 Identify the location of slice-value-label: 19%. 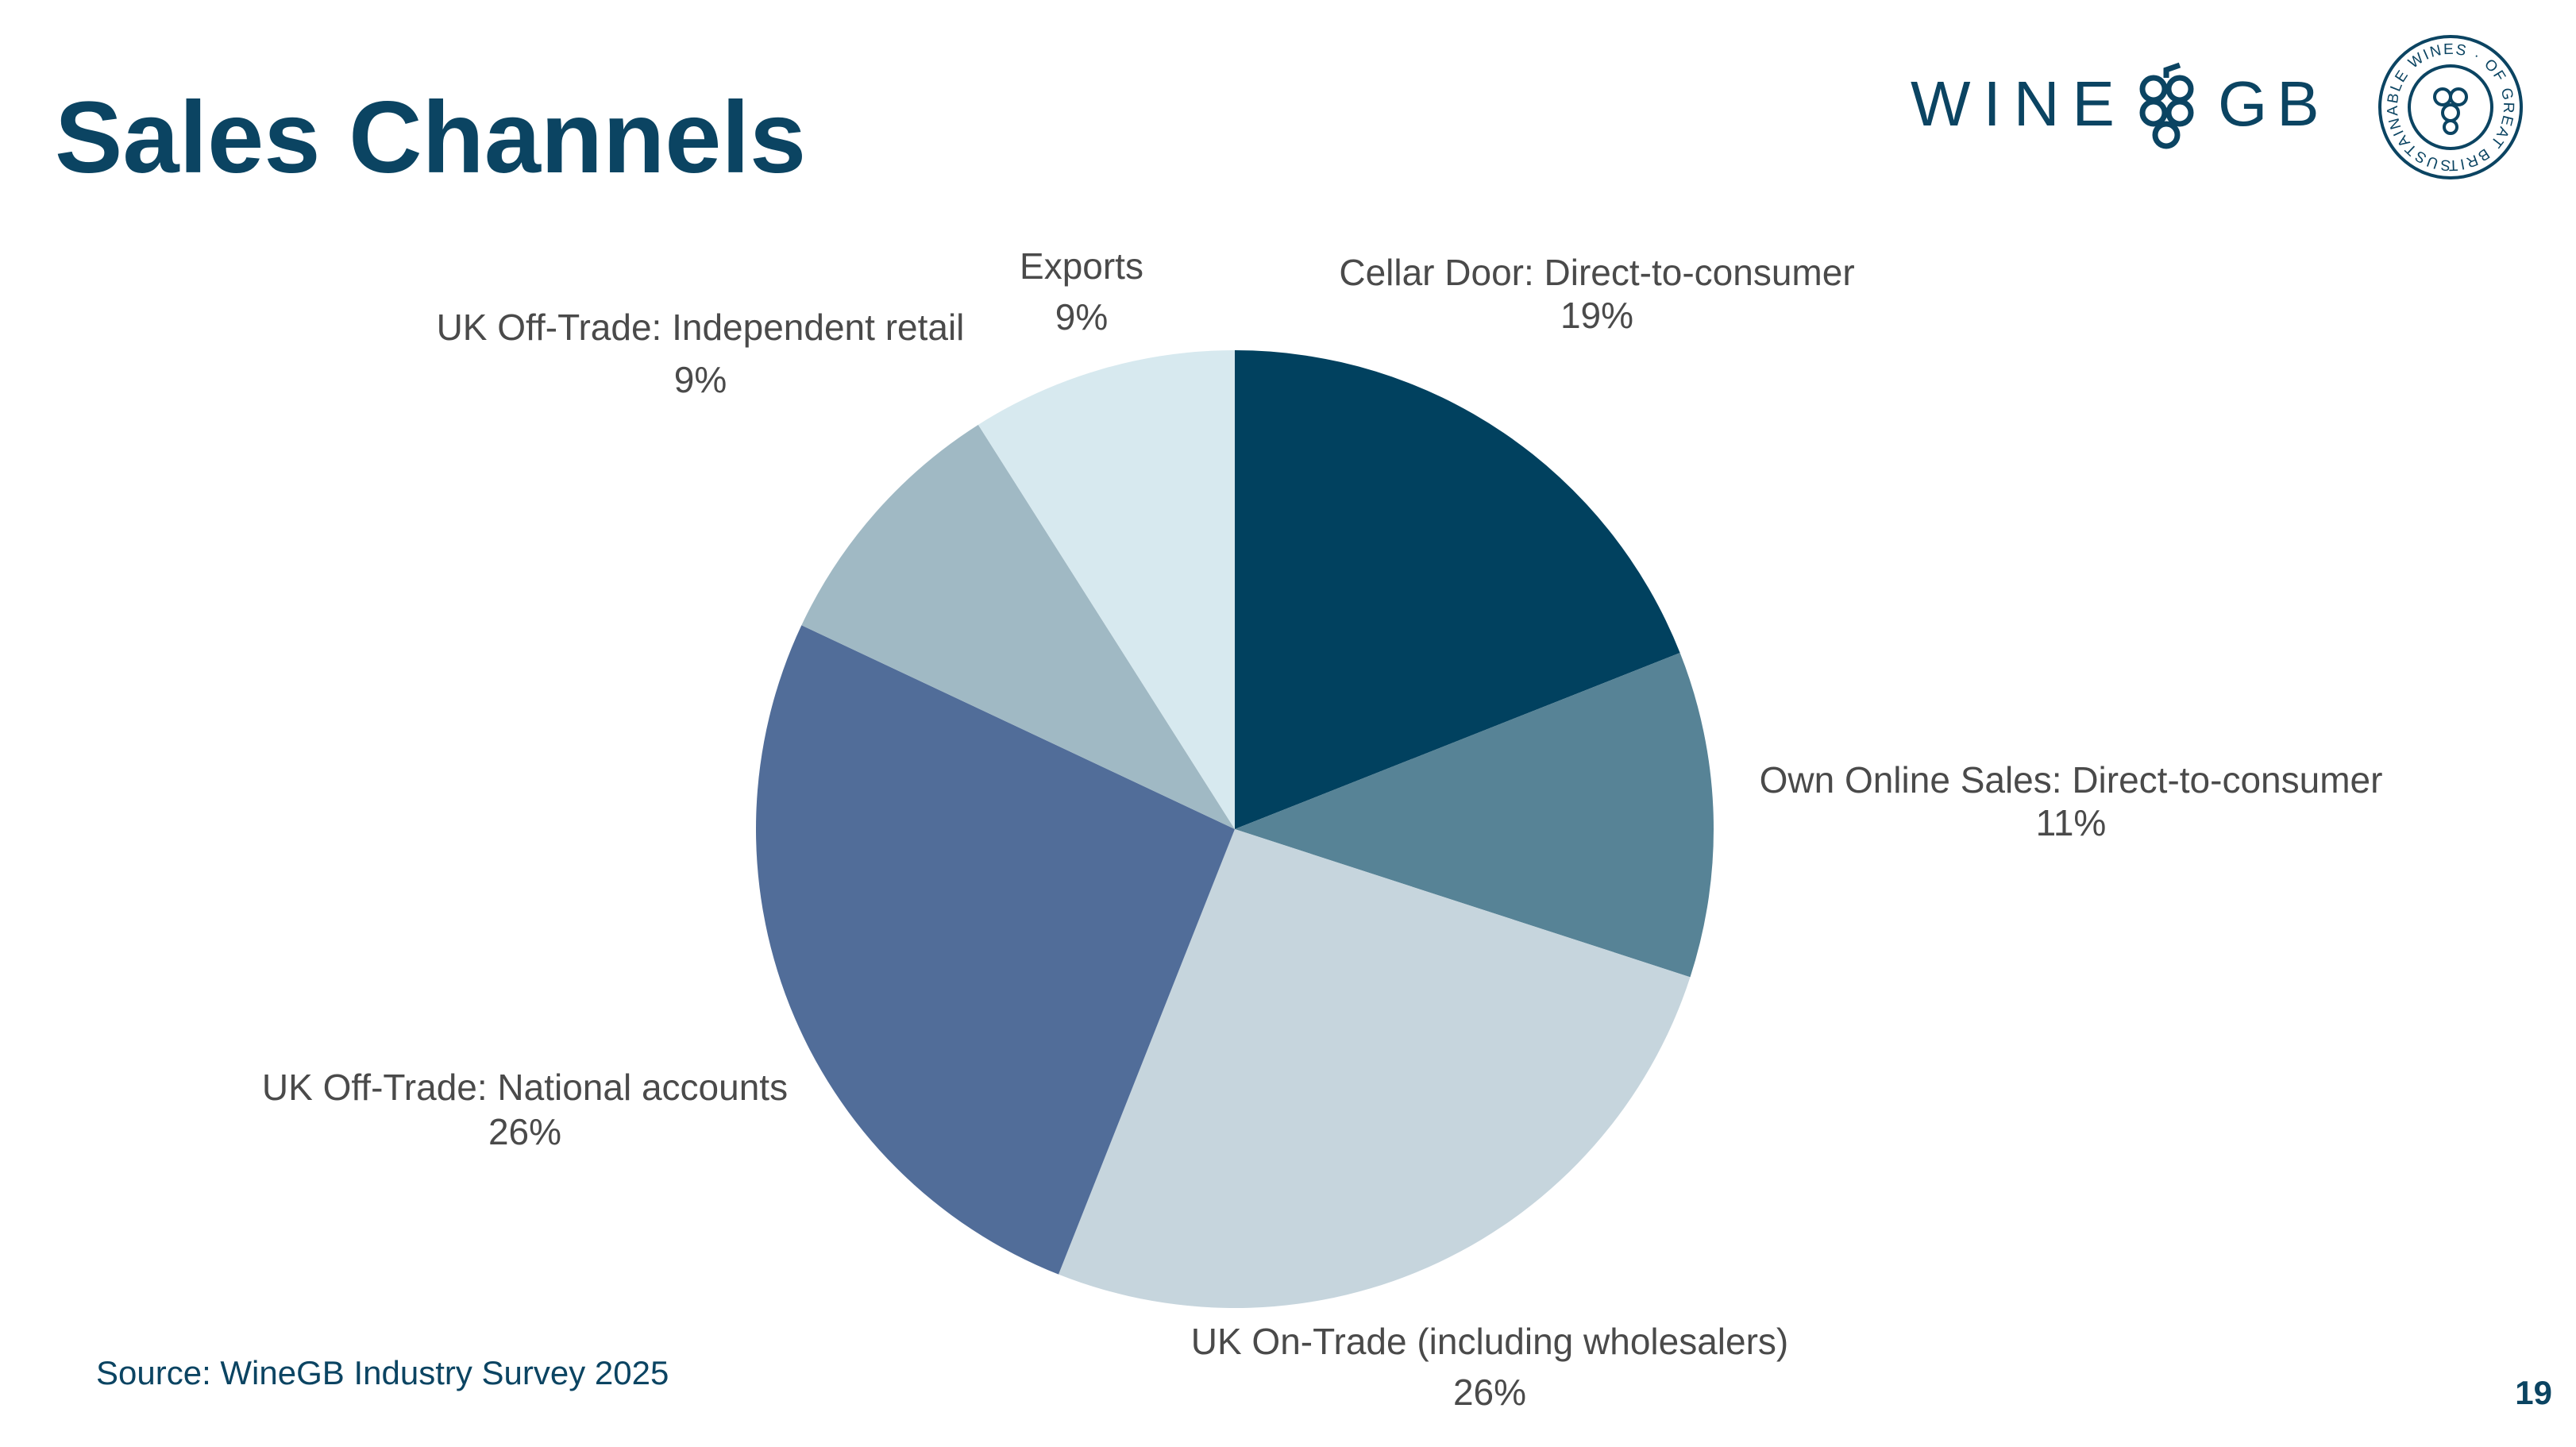
(1596, 315).